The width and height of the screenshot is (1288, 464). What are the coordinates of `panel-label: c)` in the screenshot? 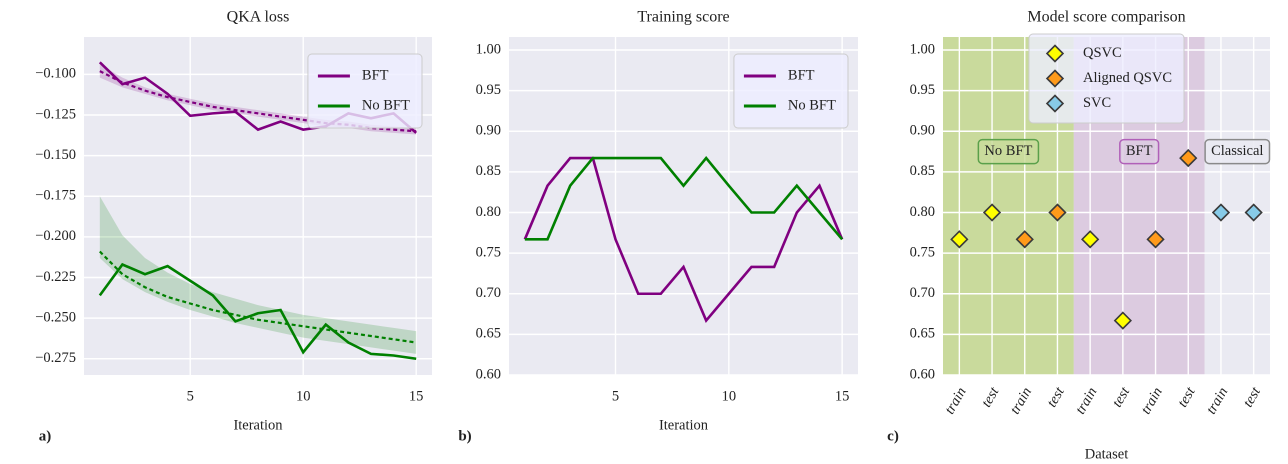 It's located at (893, 436).